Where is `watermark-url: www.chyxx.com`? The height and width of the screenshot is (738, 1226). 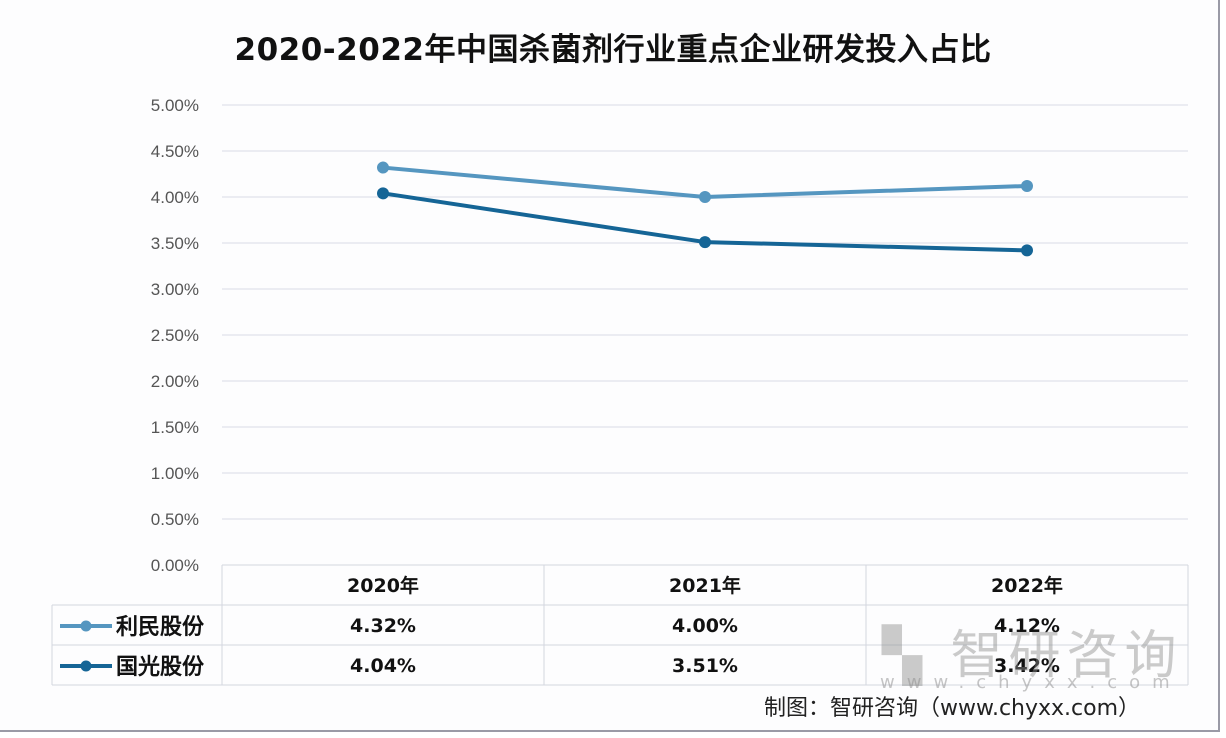
watermark-url: www.chyxx.com is located at coordinates (1031, 682).